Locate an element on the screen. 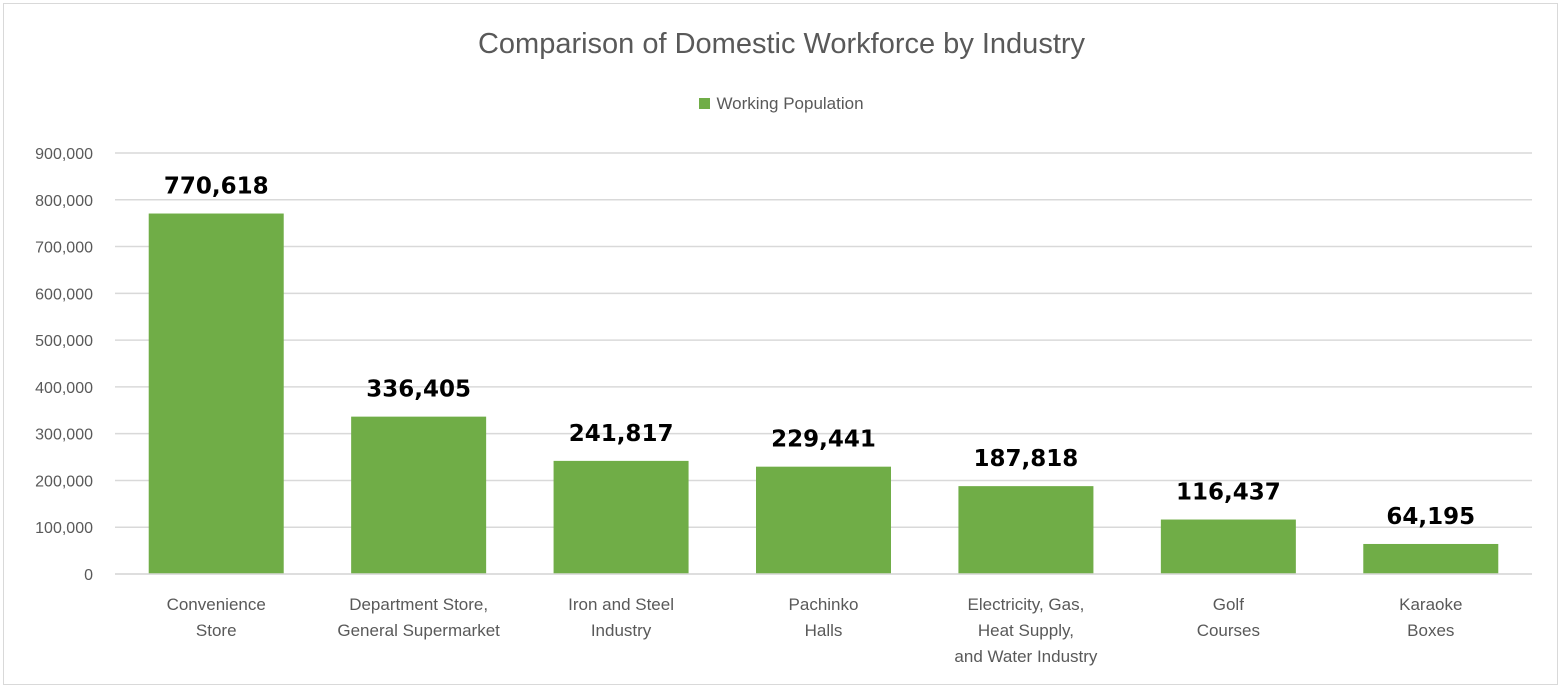  data-label: 187,818 is located at coordinates (1026, 459).